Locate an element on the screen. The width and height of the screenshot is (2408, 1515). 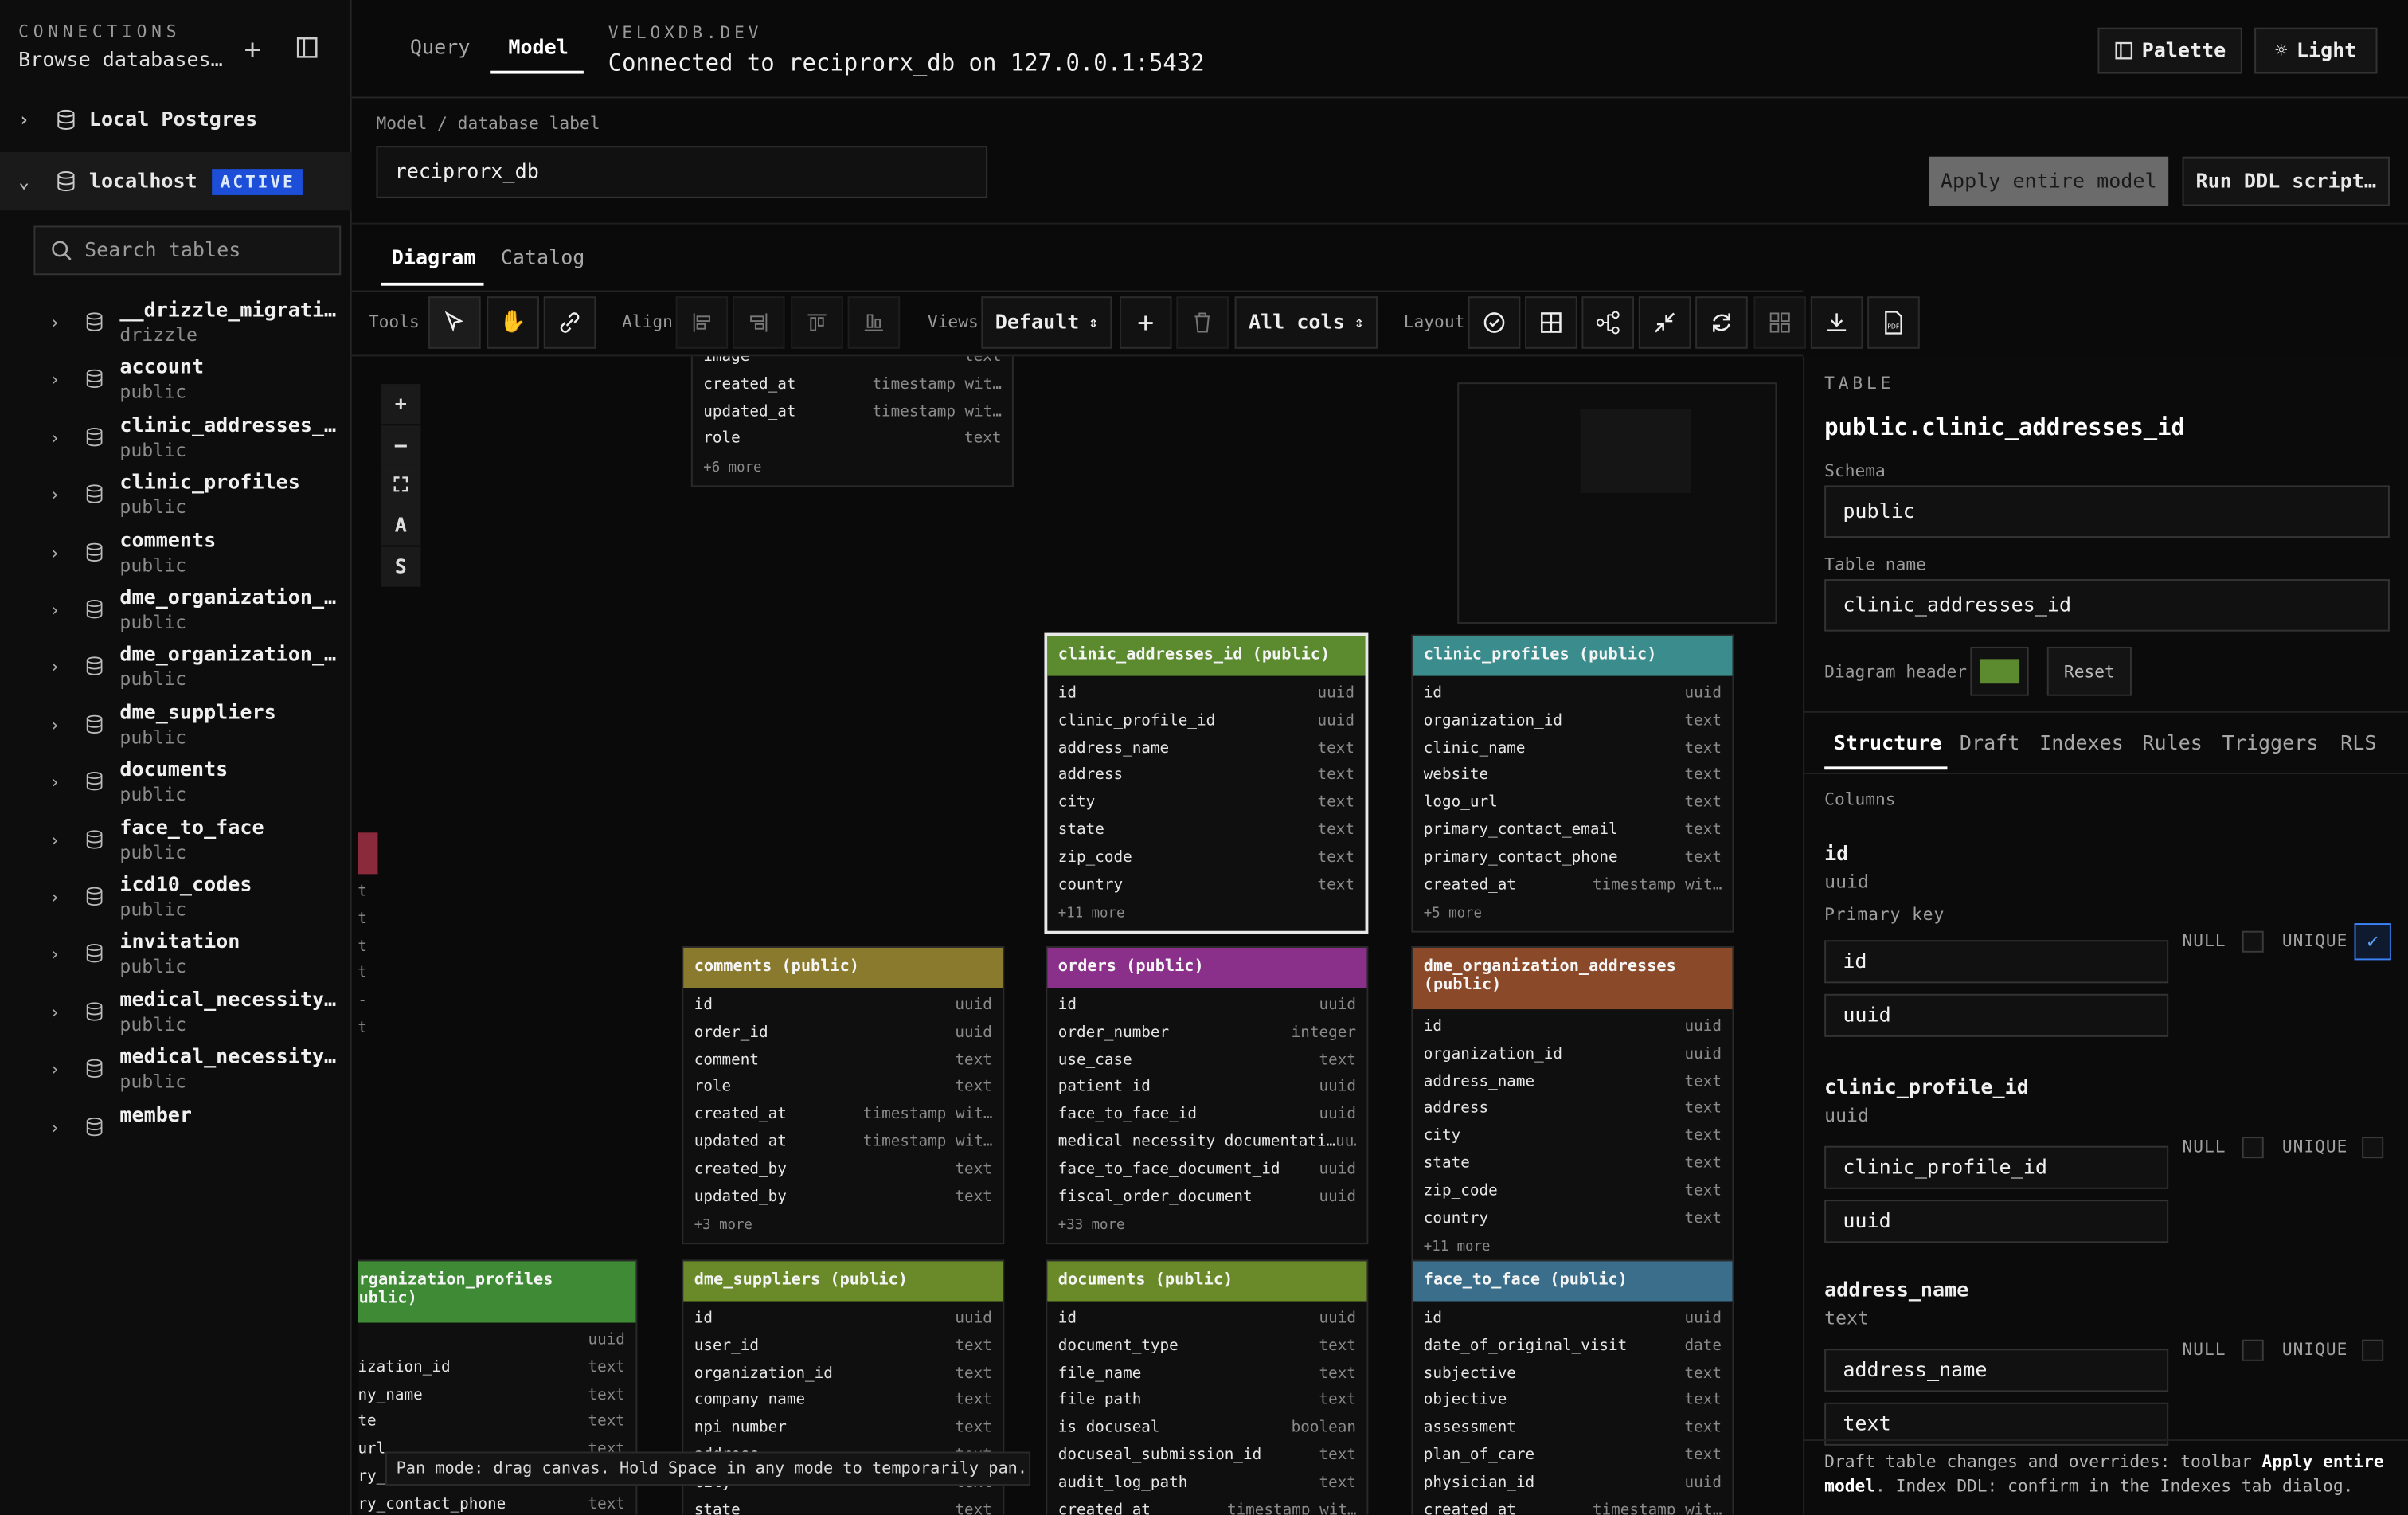
table-name-input: clinic_addresses_id is located at coordinates (2107, 606).